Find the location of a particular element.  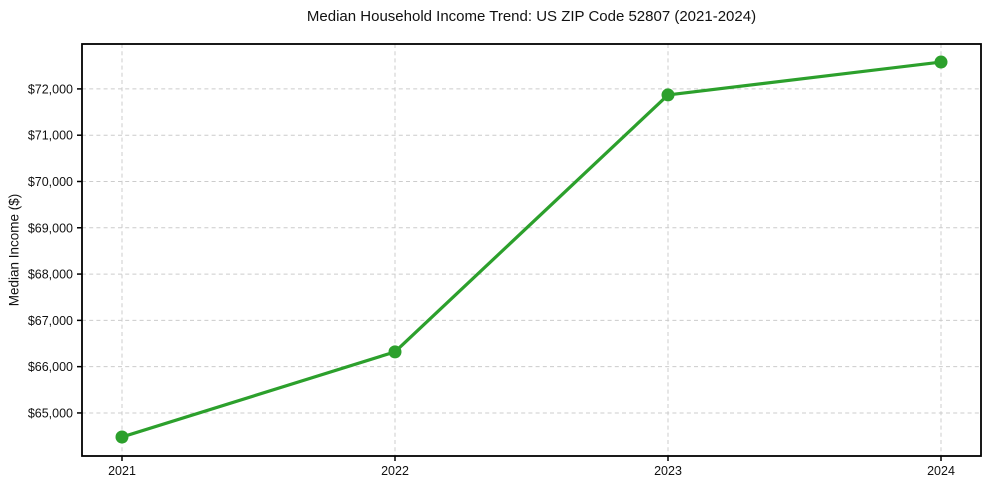

y-tick-label: $69,000 is located at coordinates (50, 228).